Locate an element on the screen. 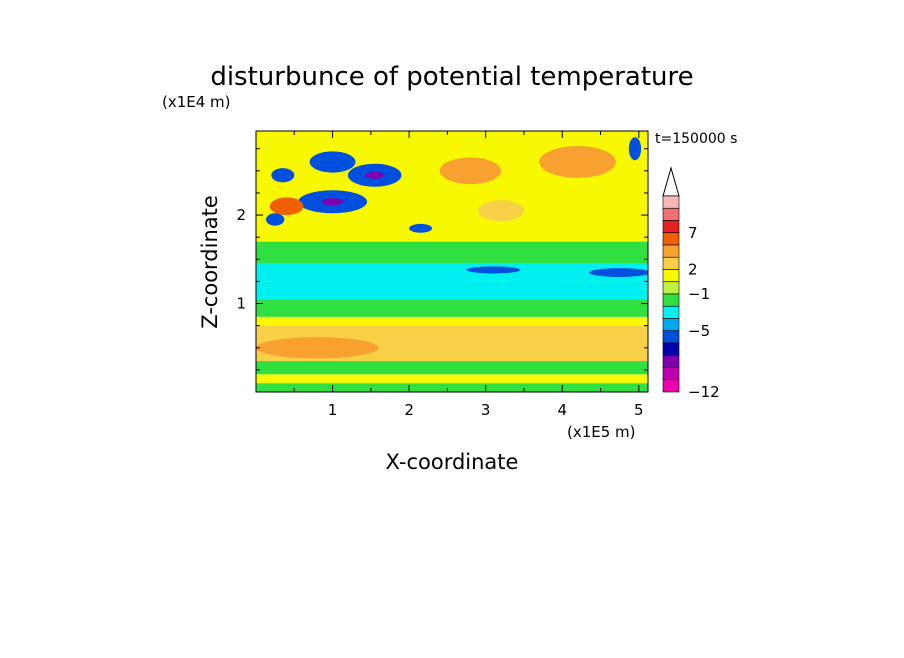 Image resolution: width=904 pixels, height=658 pixels. chart-title: disturbunce of potential temperature is located at coordinates (451, 77).